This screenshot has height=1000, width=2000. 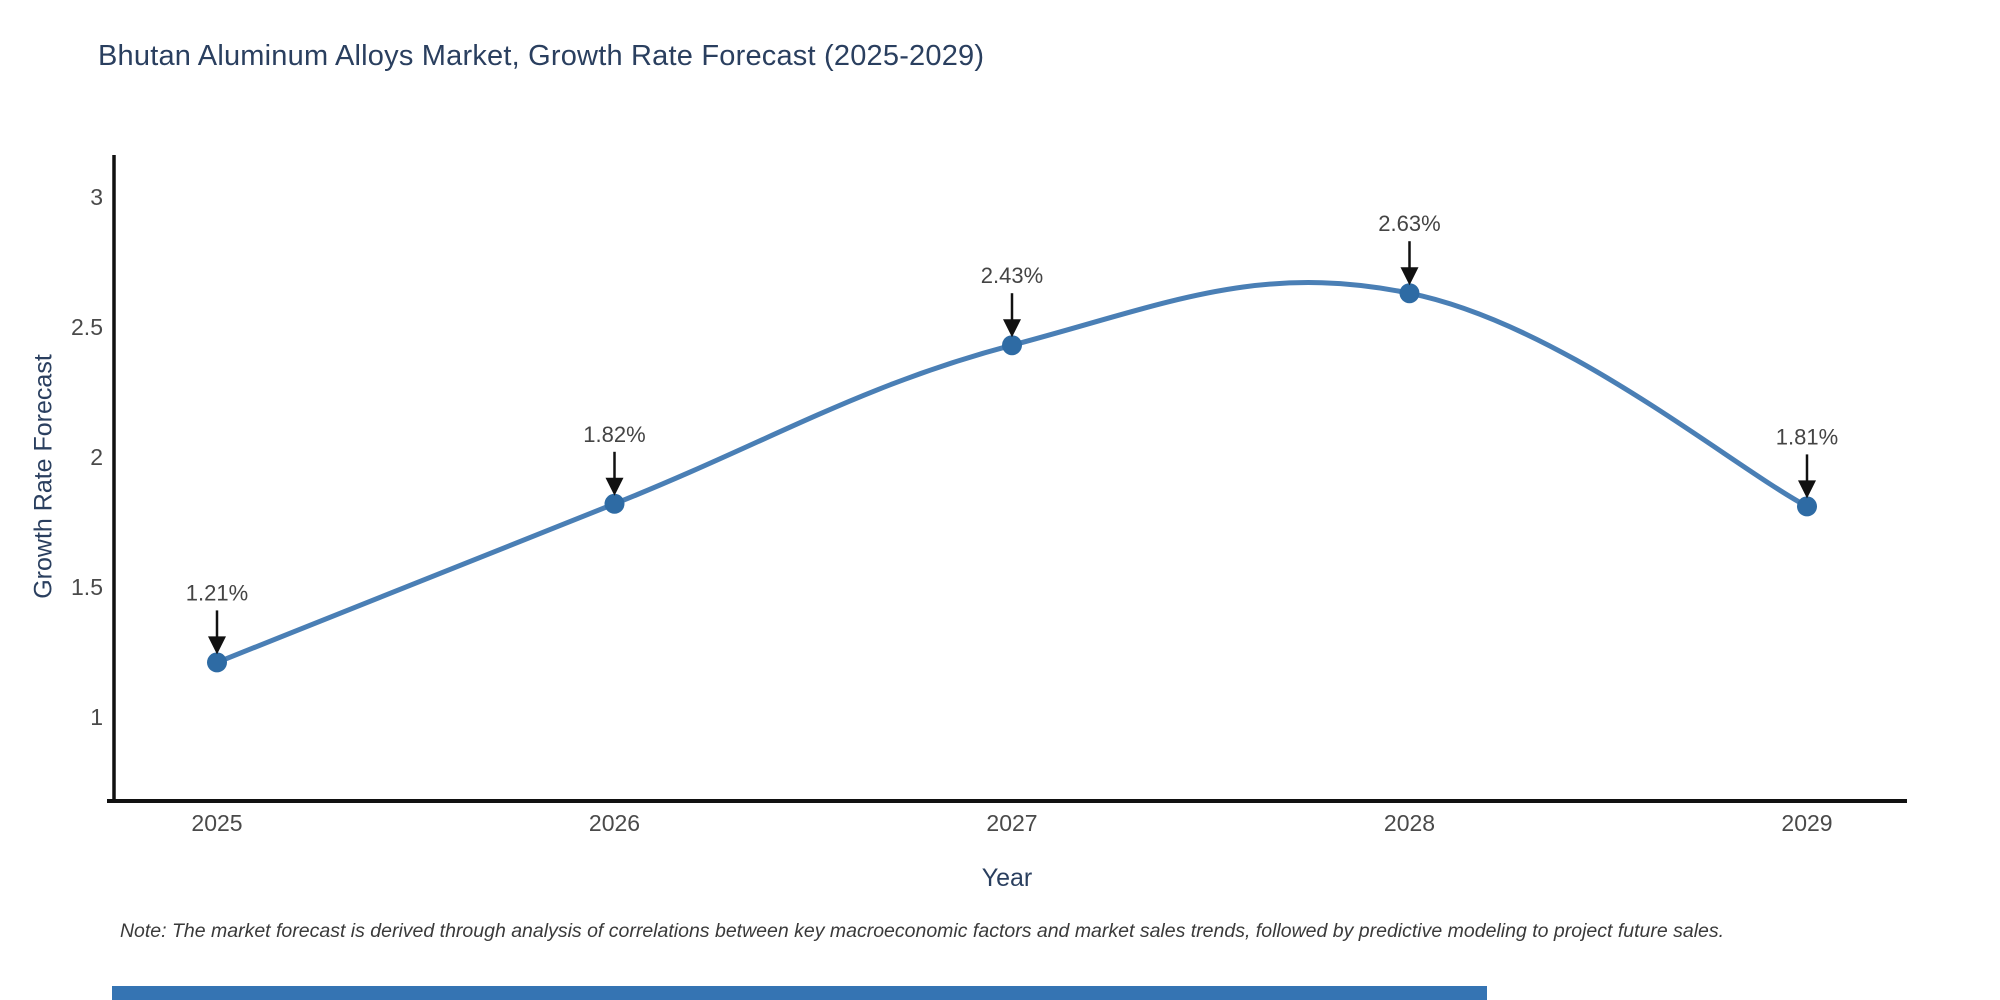 What do you see at coordinates (1011, 823) in the screenshot?
I see `x-tick-label: 2027` at bounding box center [1011, 823].